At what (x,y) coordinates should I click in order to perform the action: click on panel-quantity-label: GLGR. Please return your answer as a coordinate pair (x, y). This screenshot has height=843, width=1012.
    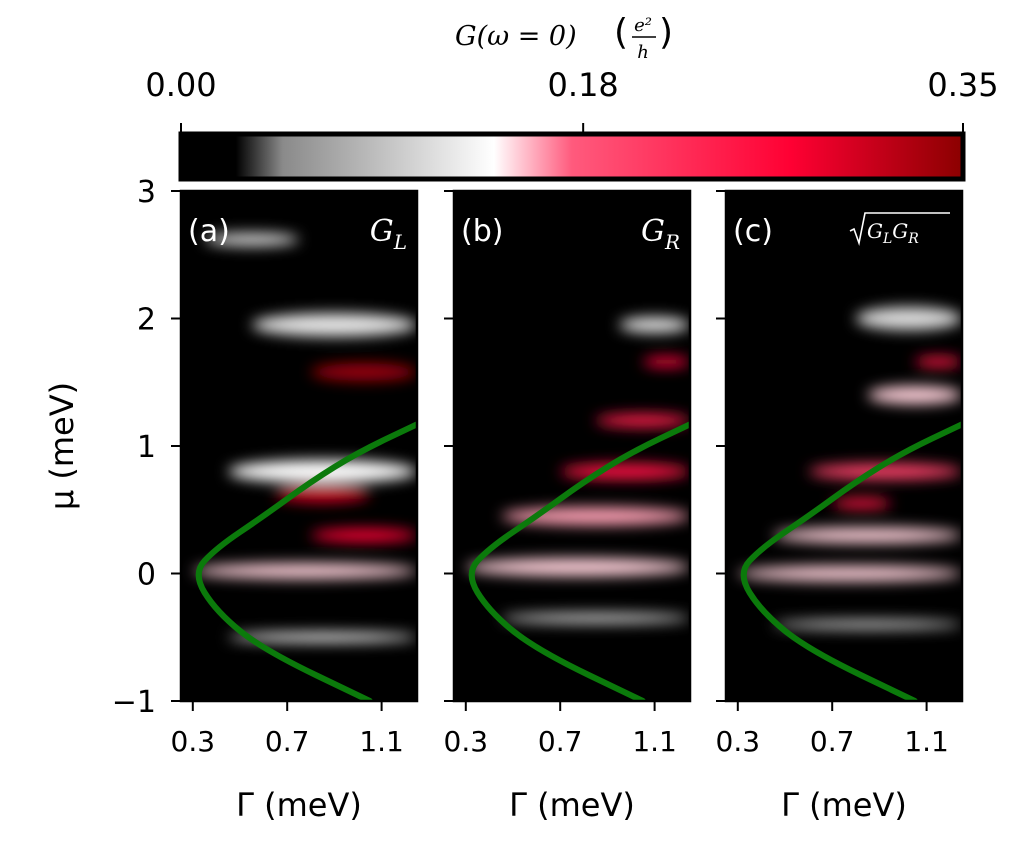
    Looking at the image, I should click on (893, 233).